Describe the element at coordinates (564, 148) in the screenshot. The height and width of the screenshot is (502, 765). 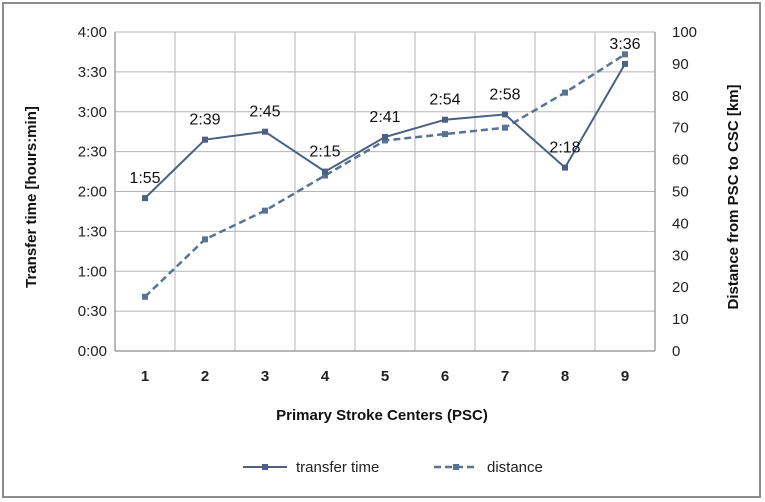
I see `data-label-transfer-time: 2:18` at that location.